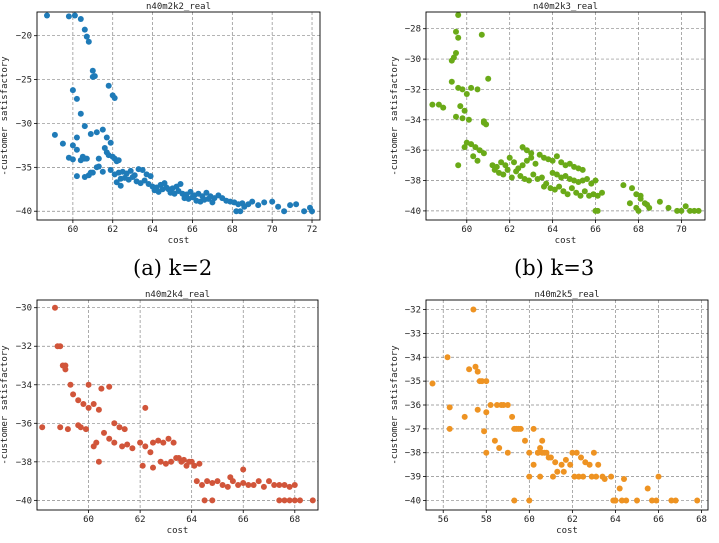 Image resolution: width=719 pixels, height=543 pixels. Describe the element at coordinates (24, 37) in the screenshot. I see `y-tick-label: −20` at that location.